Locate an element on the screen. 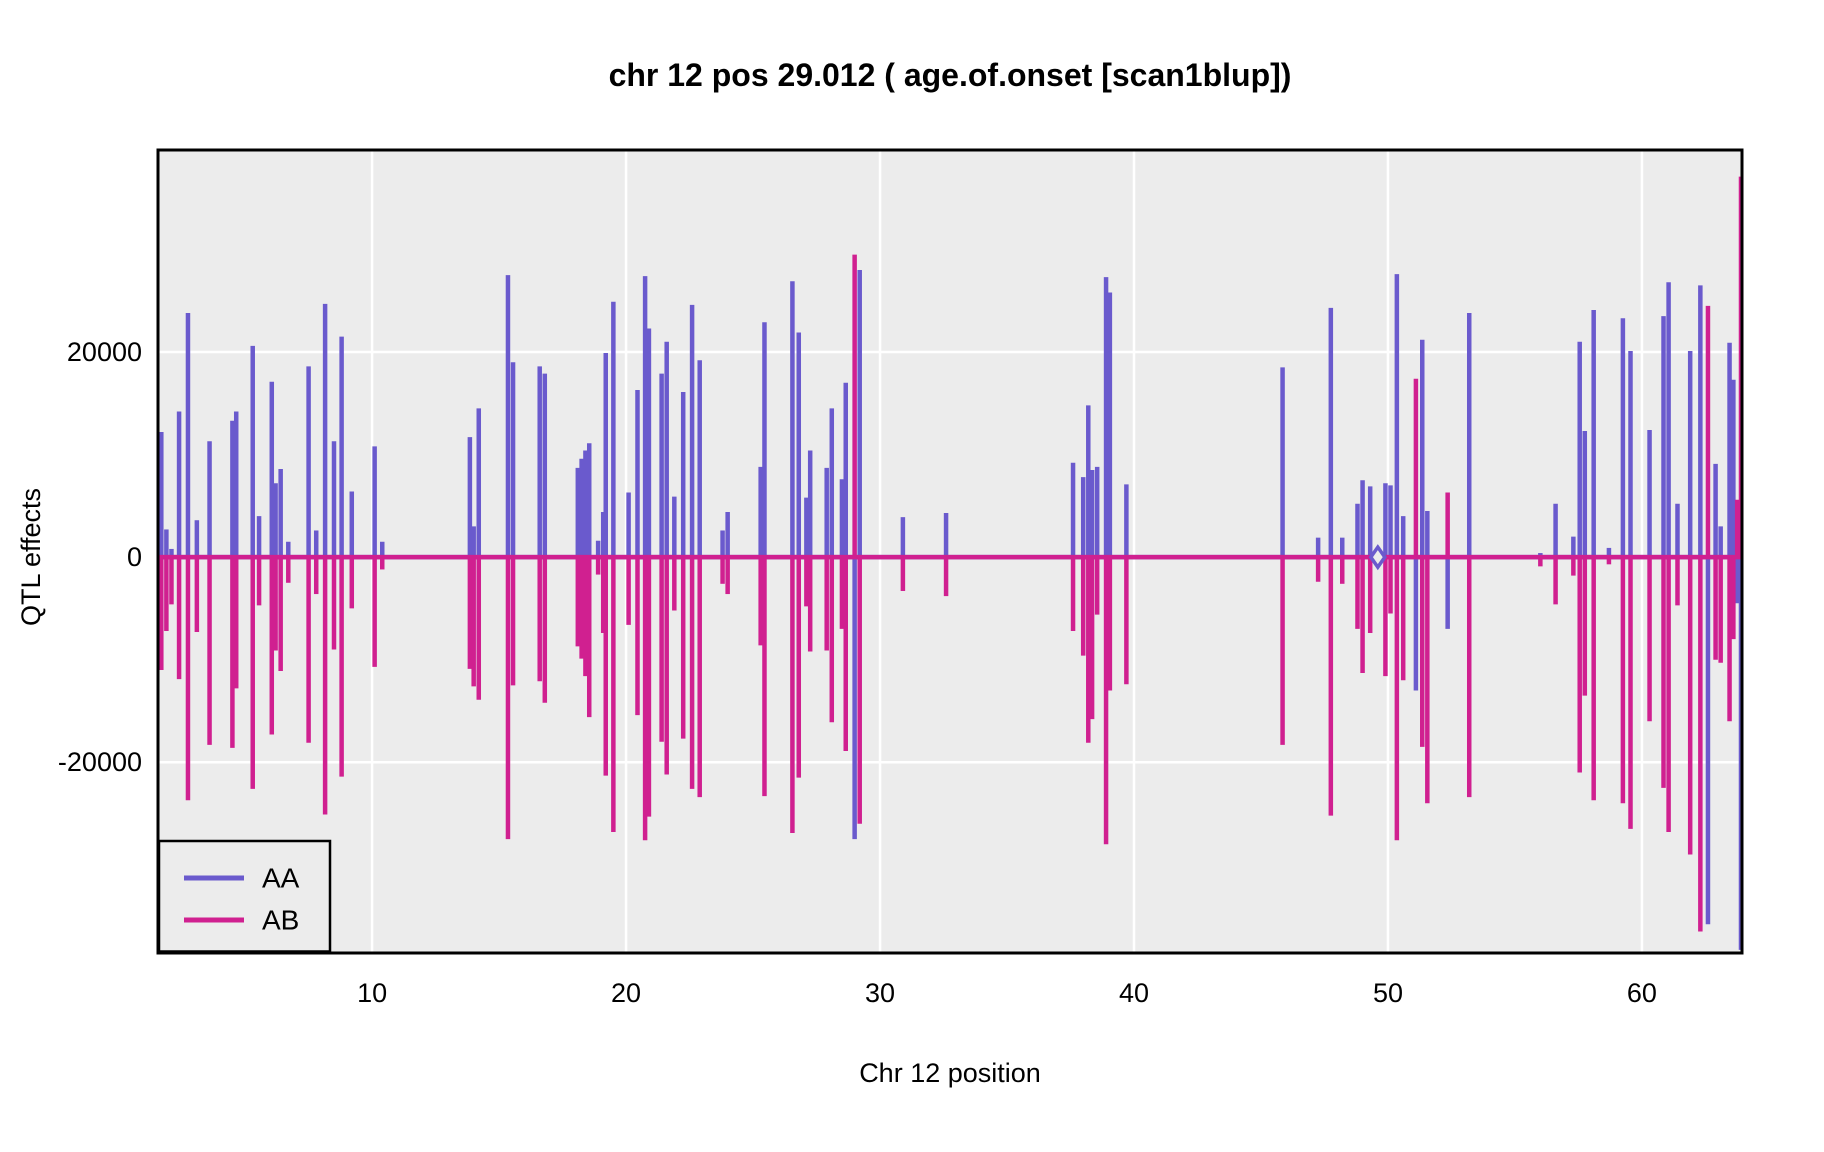 This screenshot has height=1152, width=1824. y-axis-title: QTL effects is located at coordinates (31, 557).